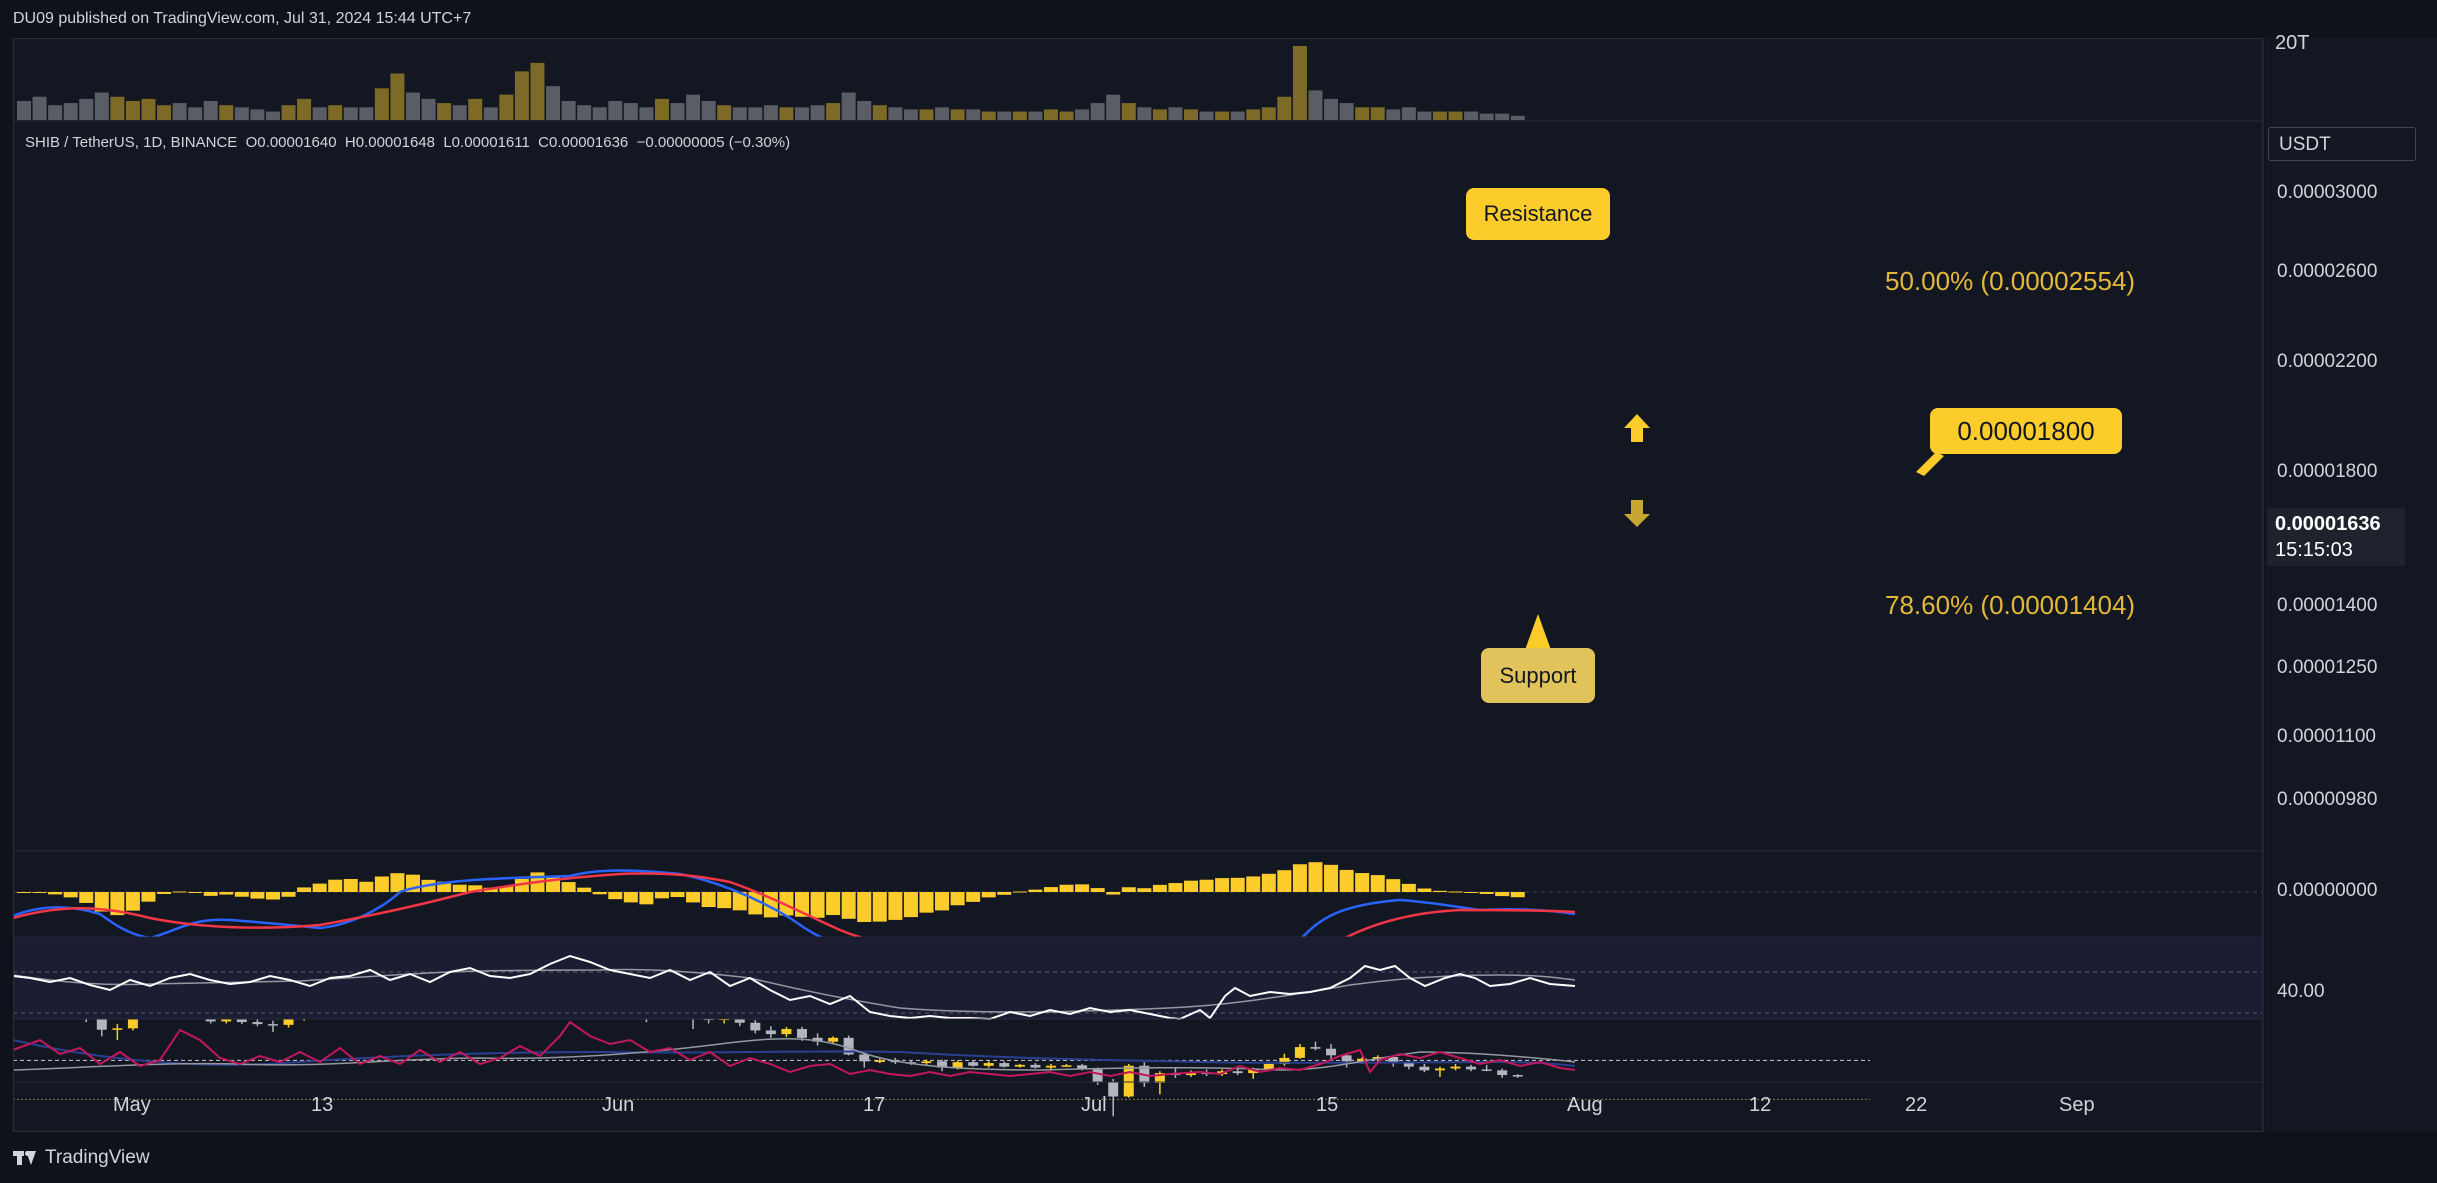 The image size is (2437, 1183). I want to click on annotations, so click(1733, 431).